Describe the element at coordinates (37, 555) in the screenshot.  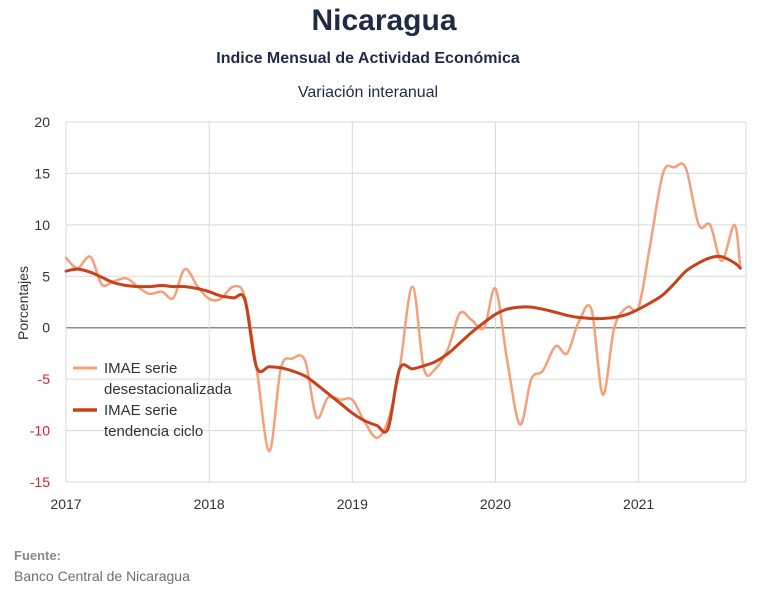
I see `source-label: Fuente:` at that location.